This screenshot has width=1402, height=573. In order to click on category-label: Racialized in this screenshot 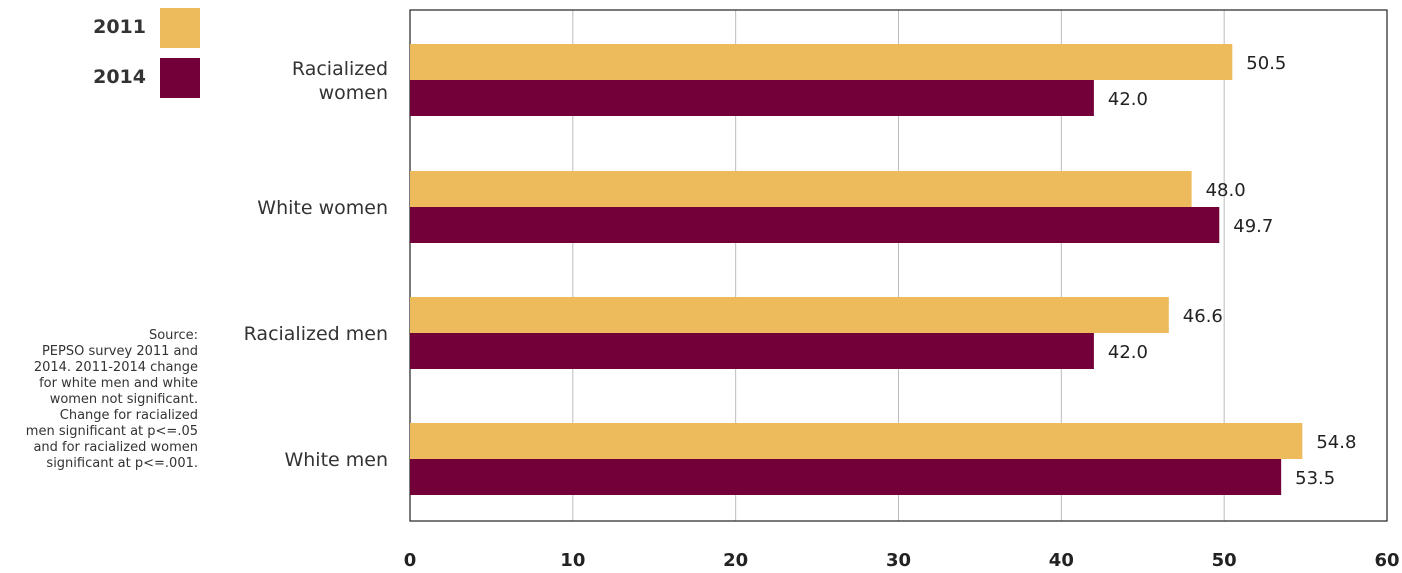, I will do `click(340, 69)`.